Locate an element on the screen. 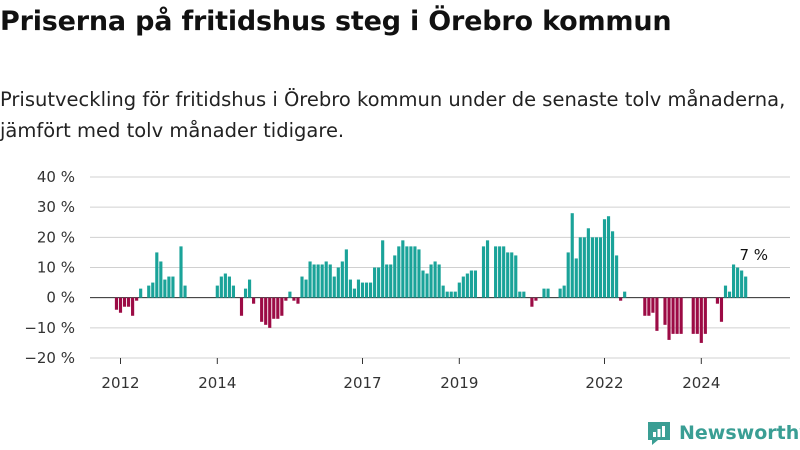 This screenshot has height=450, width=800. y-tick-label: 0 % is located at coordinates (60, 298).